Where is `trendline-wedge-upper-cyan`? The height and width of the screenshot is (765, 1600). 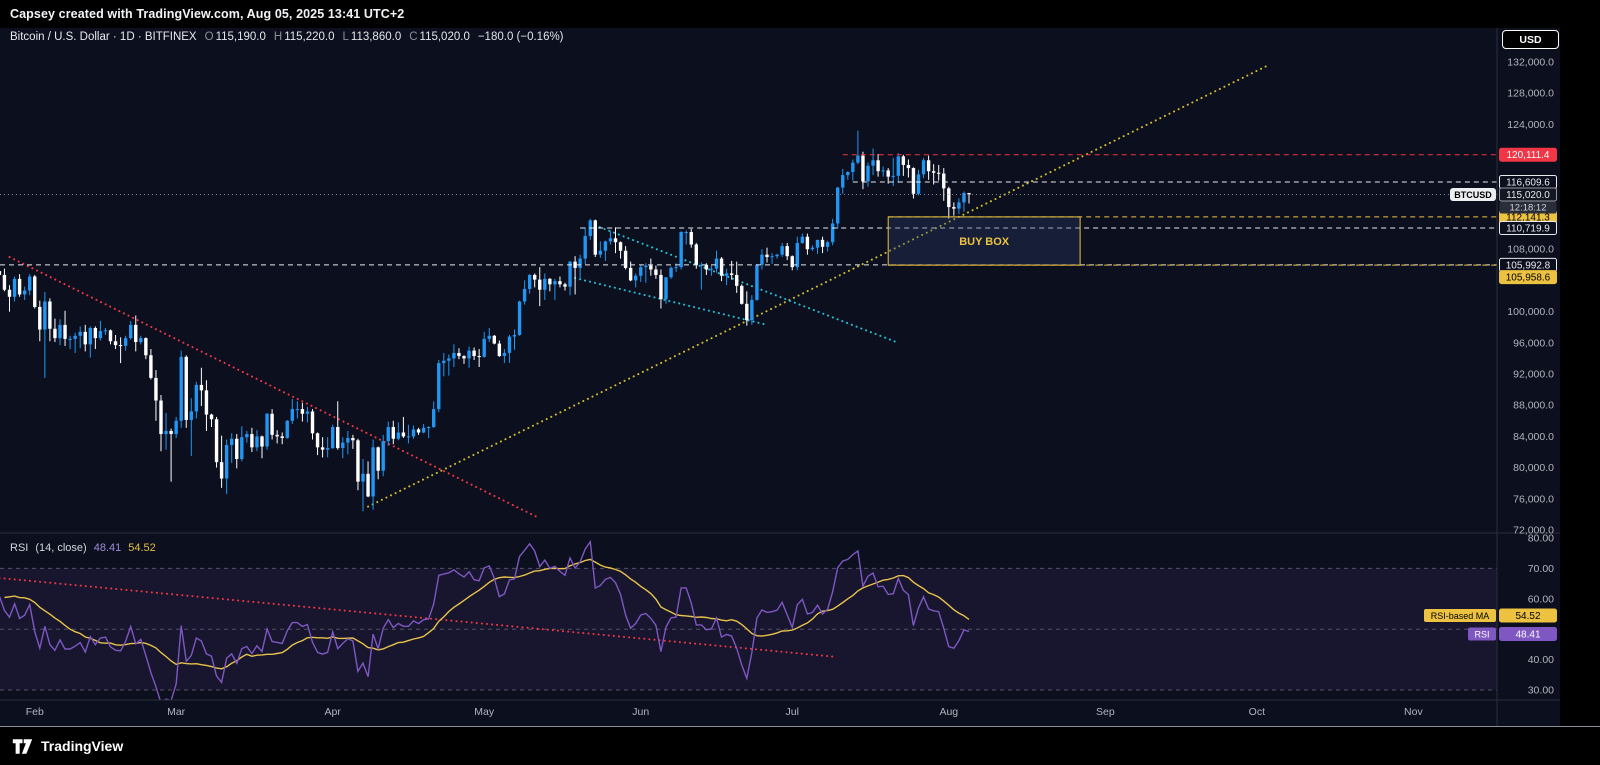 trendline-wedge-upper-cyan is located at coordinates (744, 283).